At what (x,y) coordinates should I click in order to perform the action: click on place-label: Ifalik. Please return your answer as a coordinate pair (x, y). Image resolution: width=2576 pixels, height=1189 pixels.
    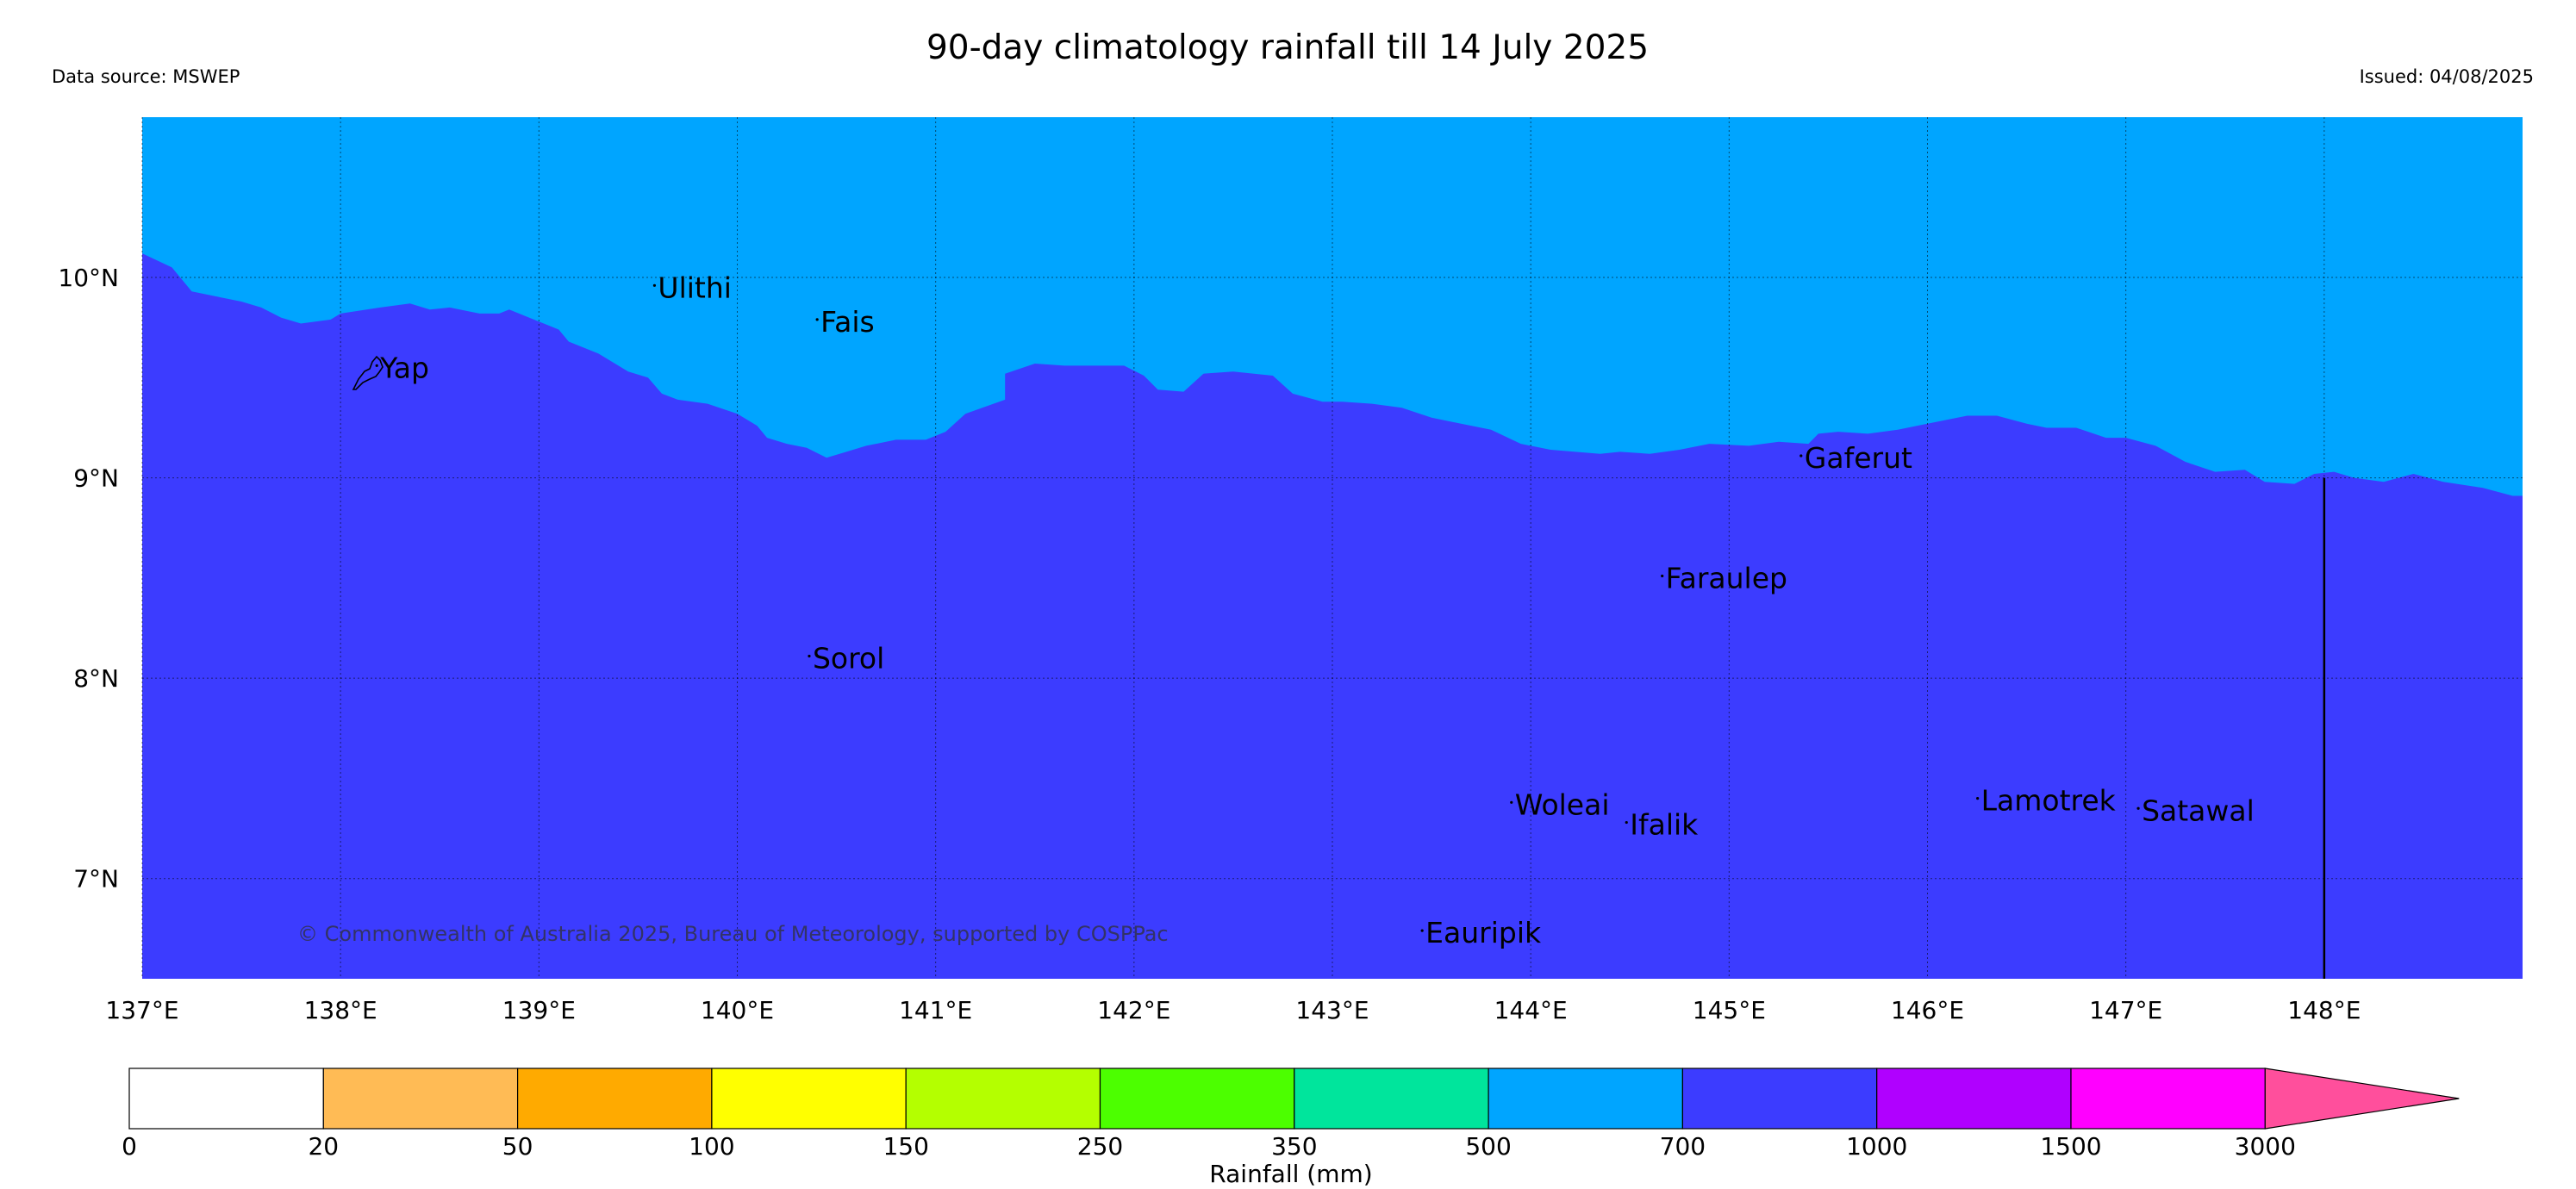
    Looking at the image, I should click on (1664, 825).